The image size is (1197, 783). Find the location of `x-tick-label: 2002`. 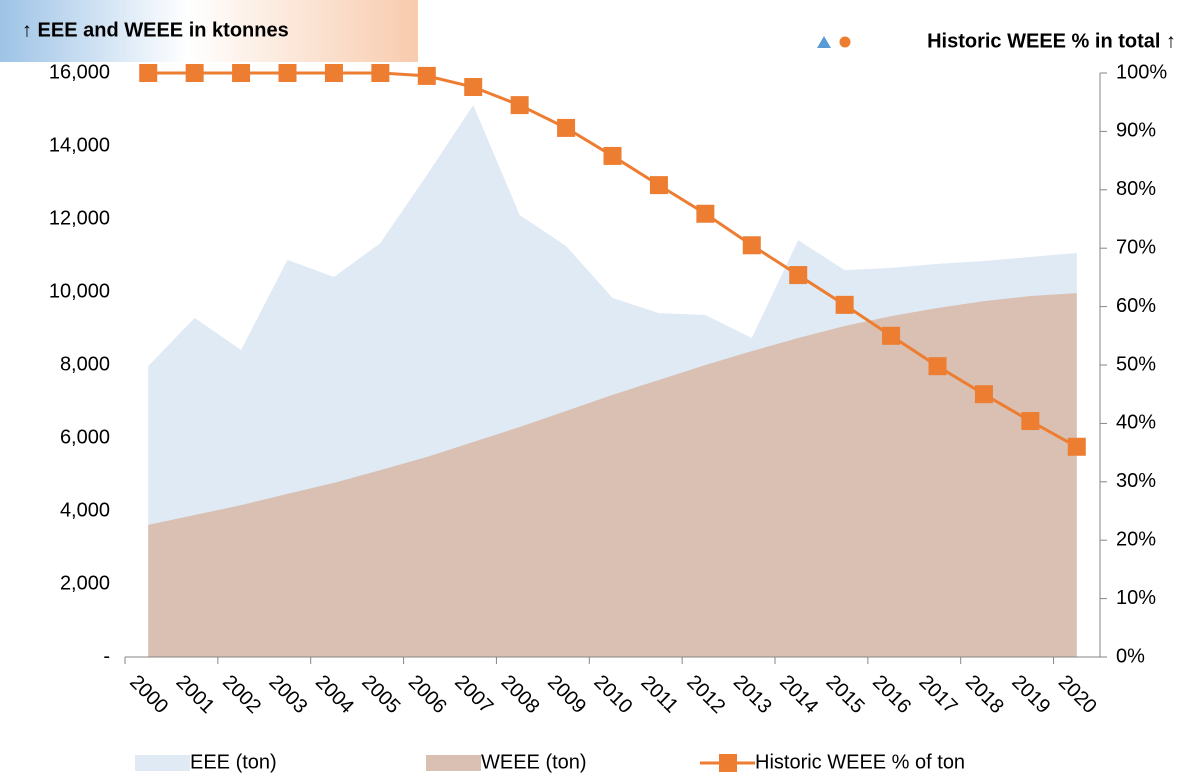

x-tick-label: 2002 is located at coordinates (241, 694).